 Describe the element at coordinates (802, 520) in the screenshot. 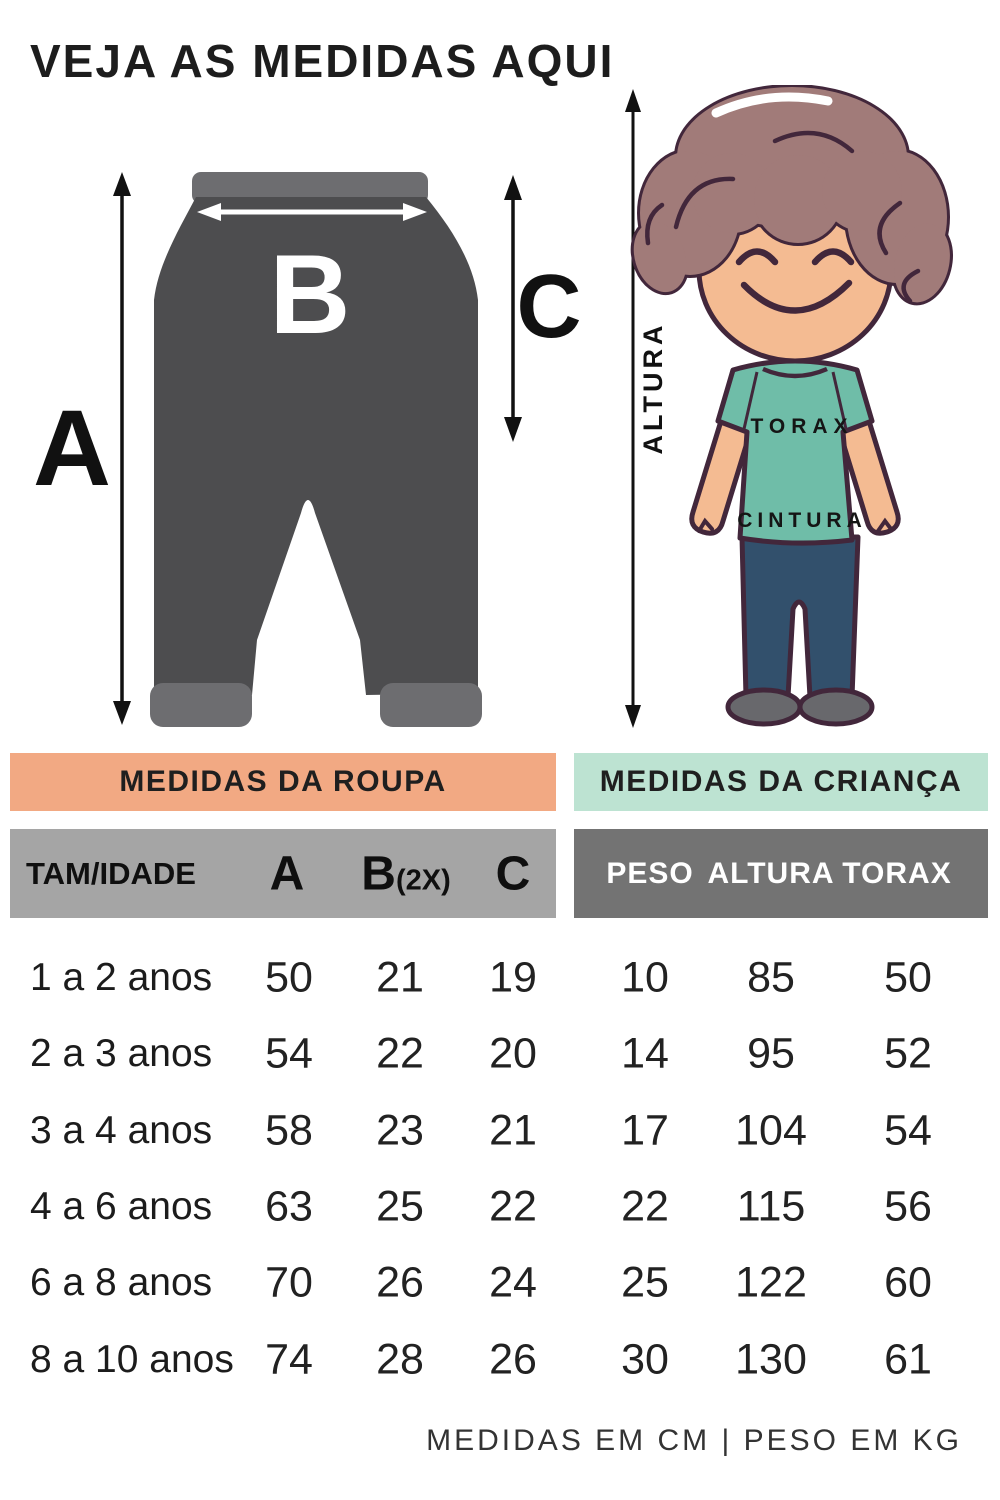

I see `cintura-label: CINTURA` at that location.